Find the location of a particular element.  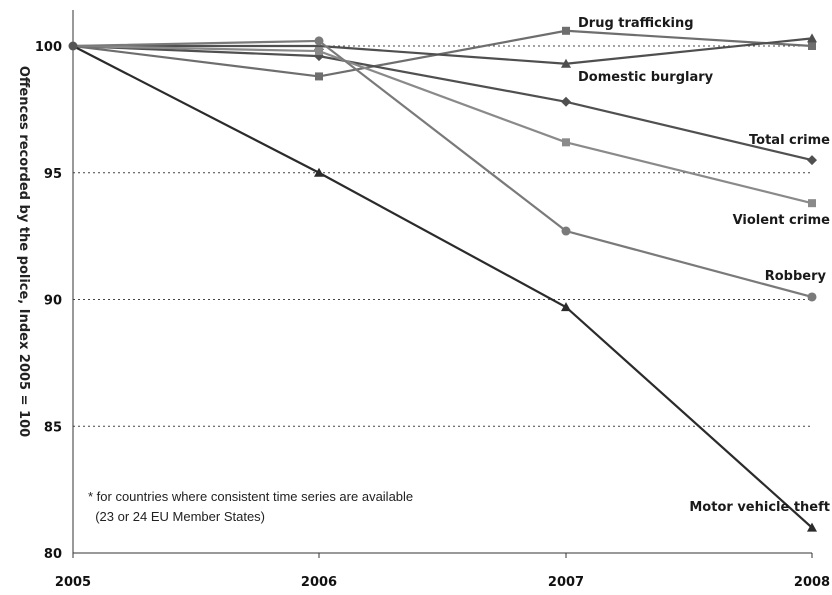

data-point-domestic-burglary-2007 is located at coordinates (566, 63).